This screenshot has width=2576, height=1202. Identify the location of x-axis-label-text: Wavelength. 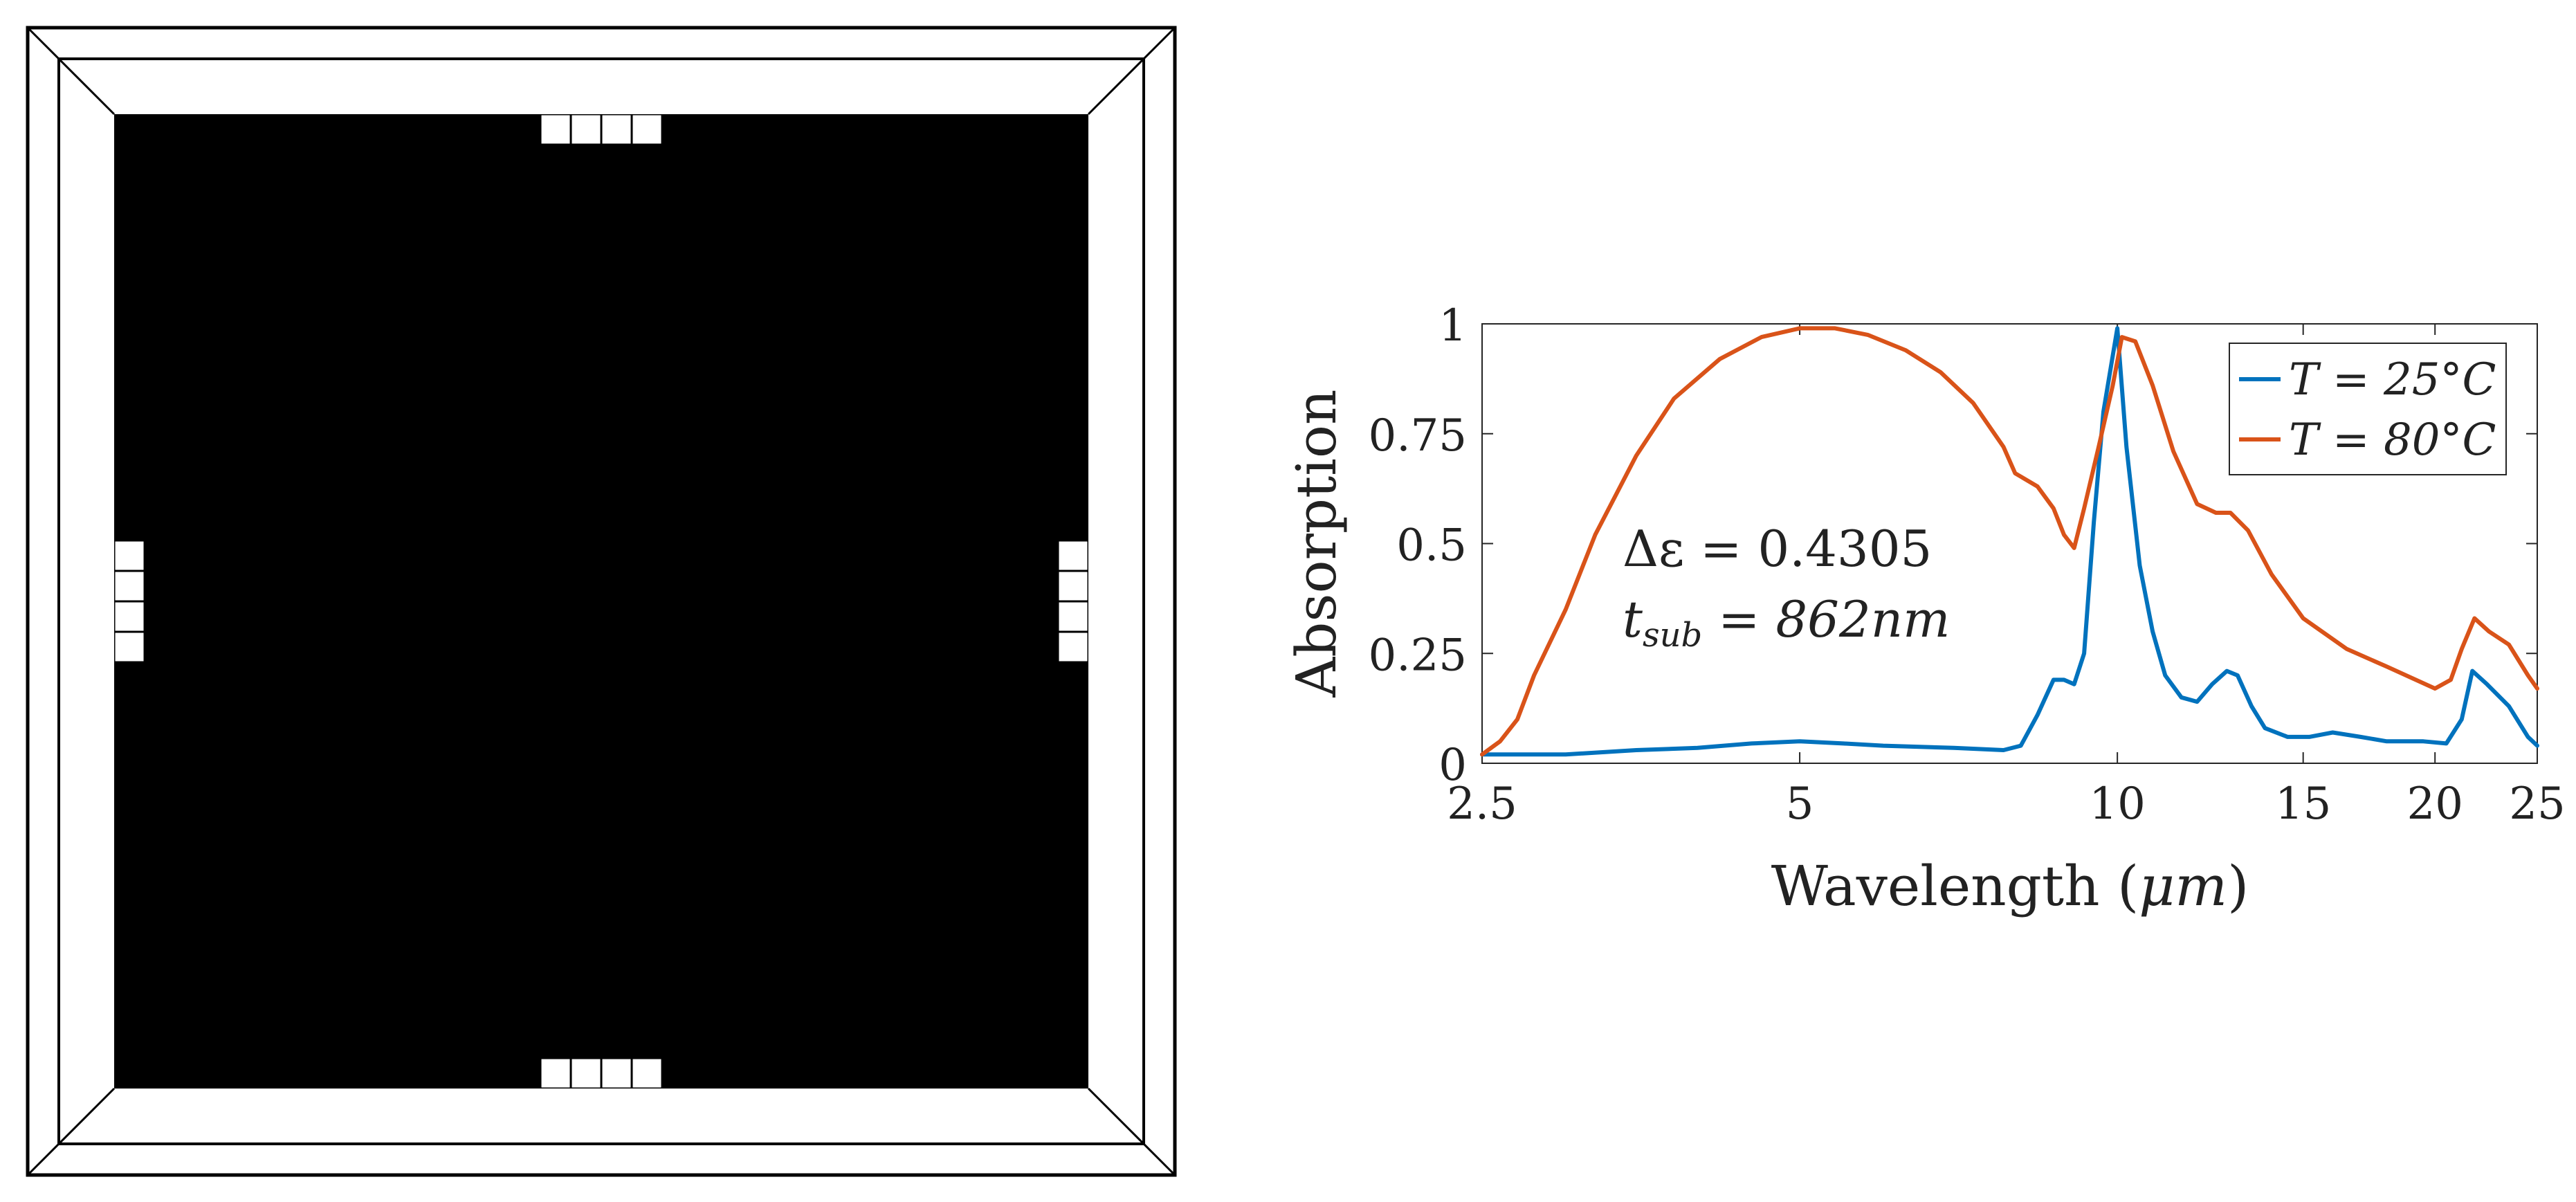
(1935, 886).